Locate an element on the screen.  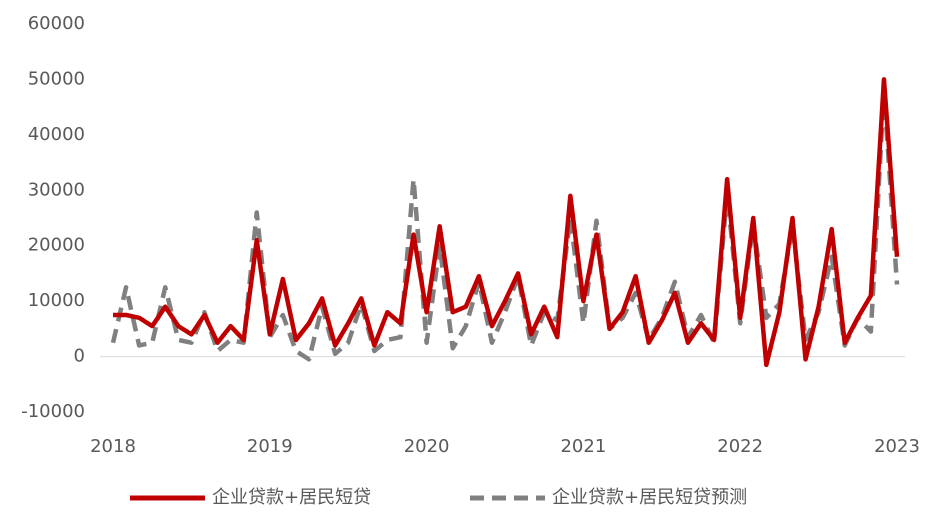
x-tick-label: 2020 is located at coordinates (427, 446).